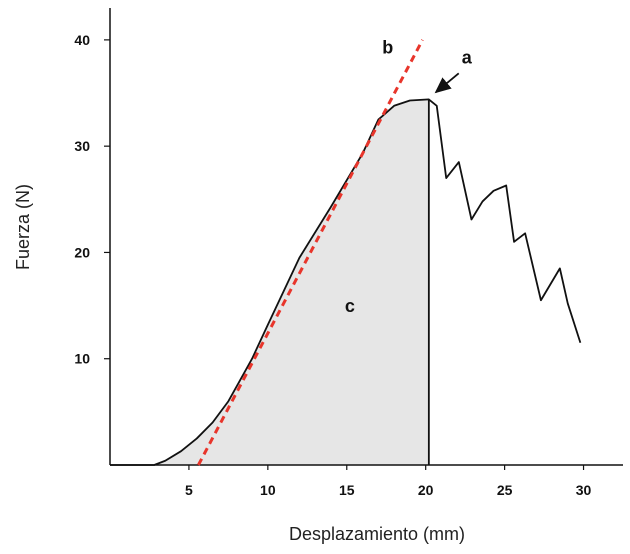  Describe the element at coordinates (82, 146) in the screenshot. I see `y-tick-label-30: 30` at that location.